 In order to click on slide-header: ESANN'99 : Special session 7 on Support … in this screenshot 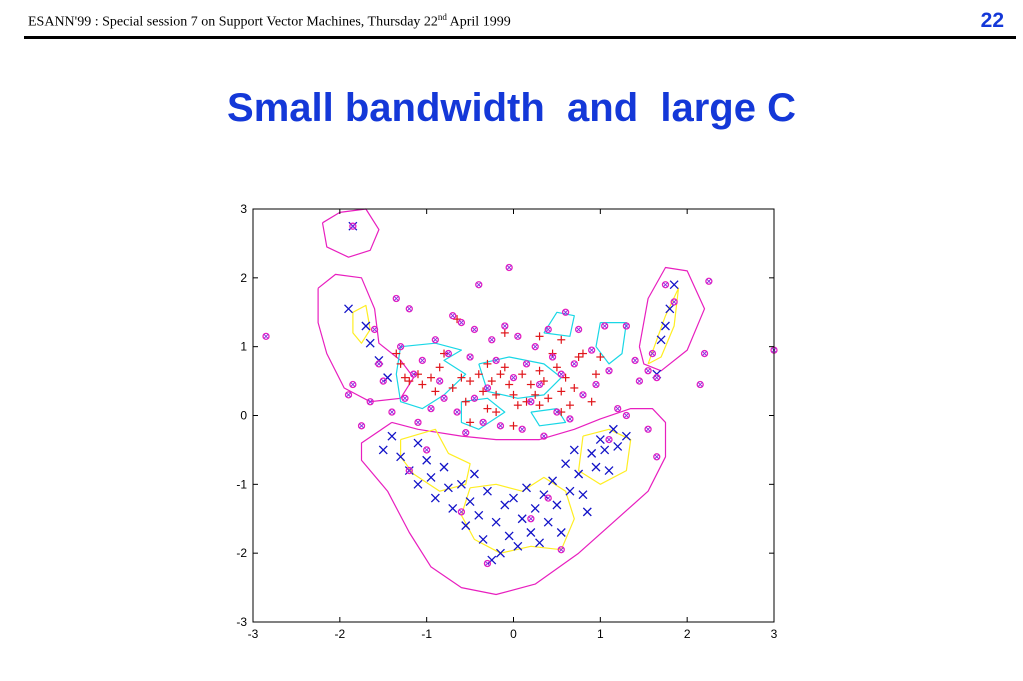, I will do `click(269, 21)`.